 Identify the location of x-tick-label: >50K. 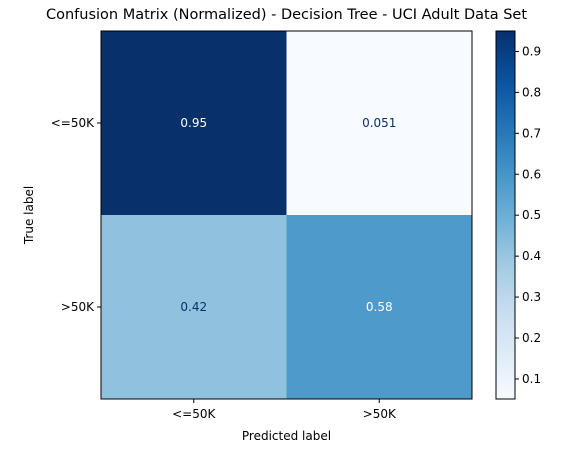
(380, 414).